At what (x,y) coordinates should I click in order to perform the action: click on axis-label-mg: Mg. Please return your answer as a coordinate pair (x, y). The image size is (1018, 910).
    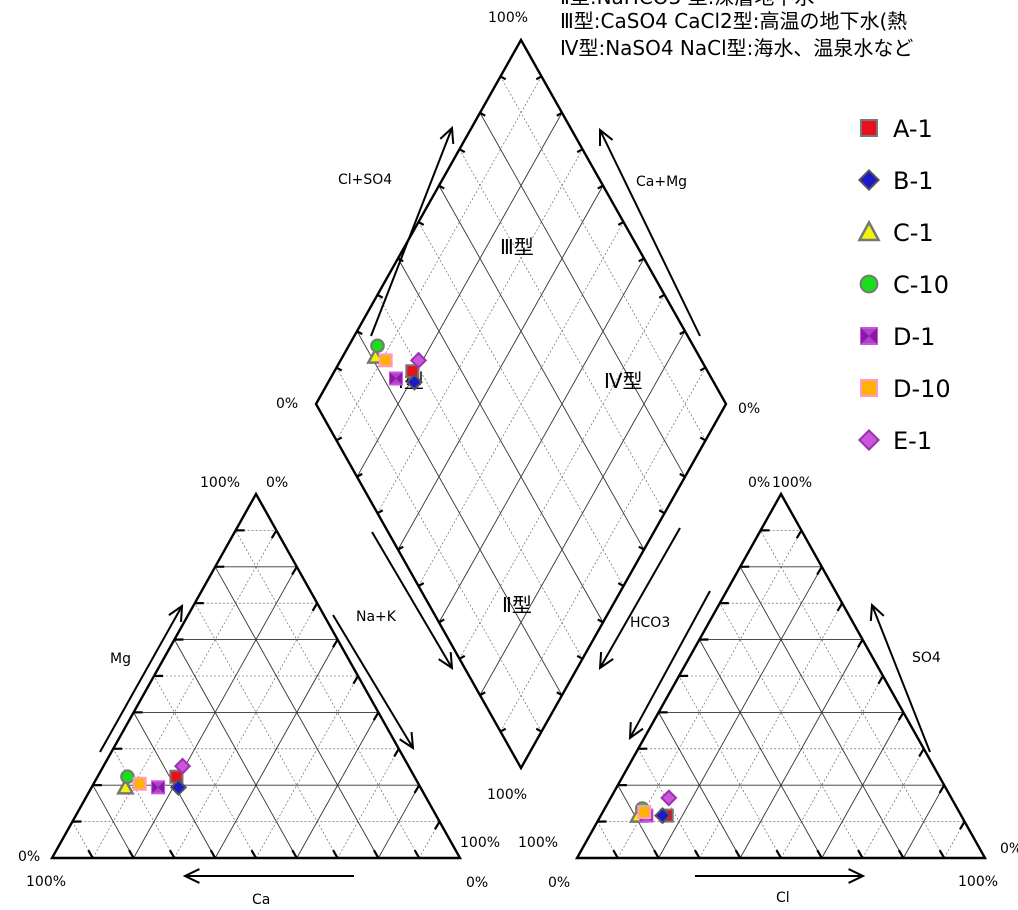
    Looking at the image, I should click on (120, 659).